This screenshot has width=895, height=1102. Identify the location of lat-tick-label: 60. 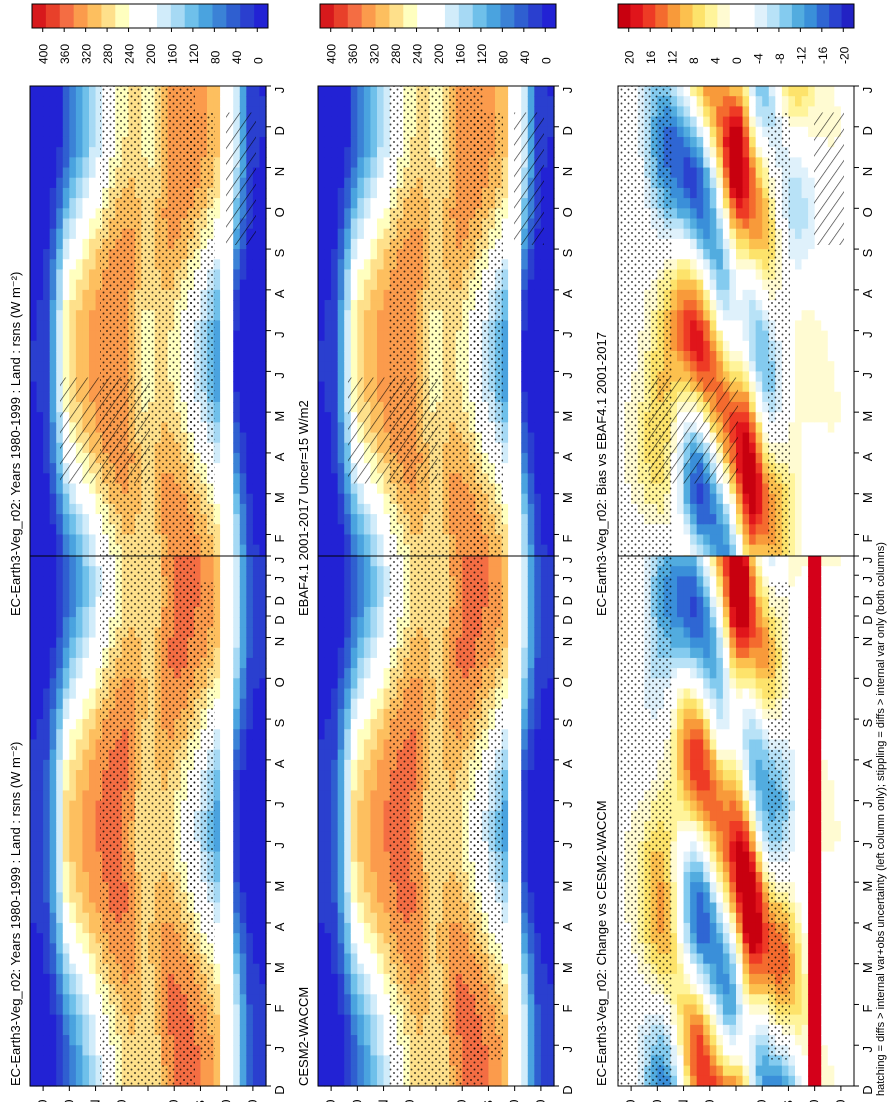
(68, 1101).